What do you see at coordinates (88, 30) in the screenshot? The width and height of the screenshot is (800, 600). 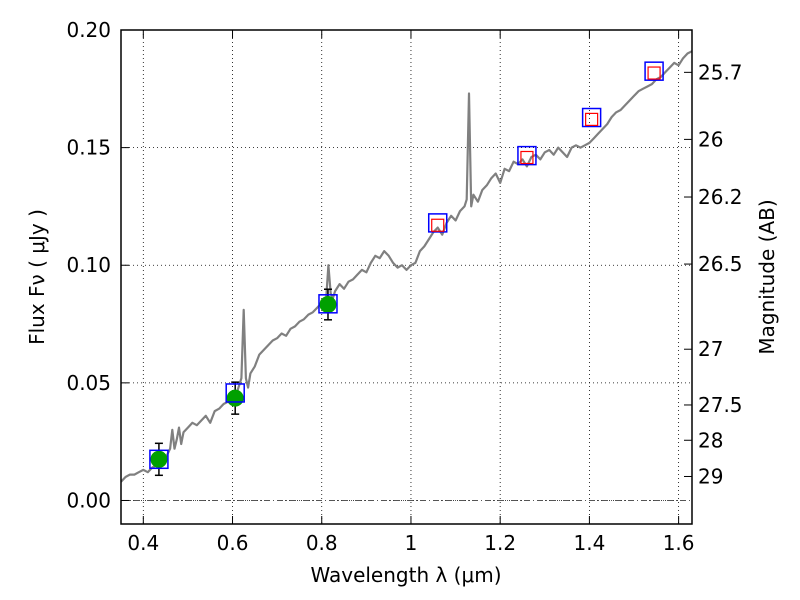 I see `y-tick-label: 0.20` at bounding box center [88, 30].